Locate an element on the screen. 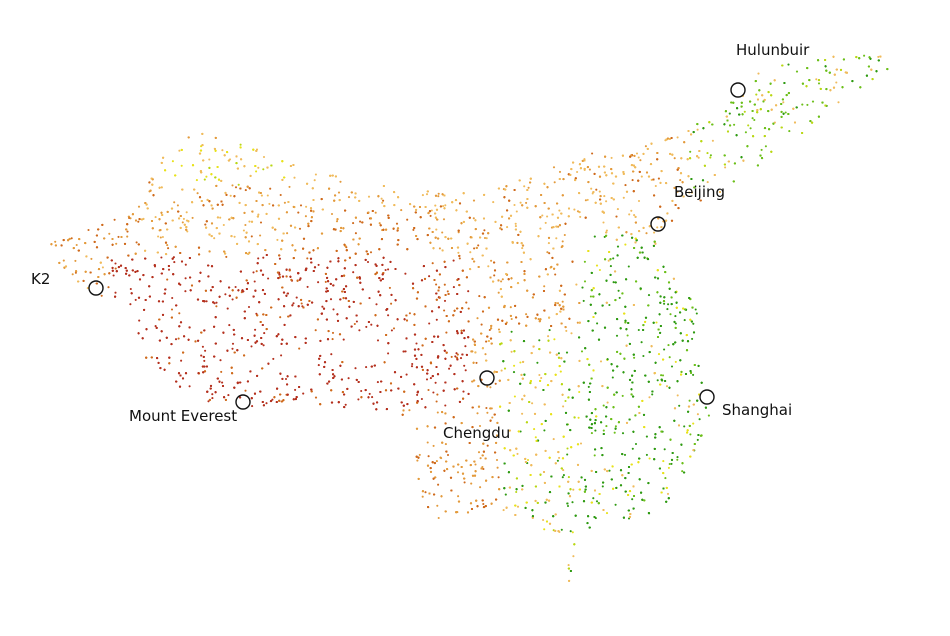  place-label-hulunbuir: Hulunbuir is located at coordinates (773, 50).